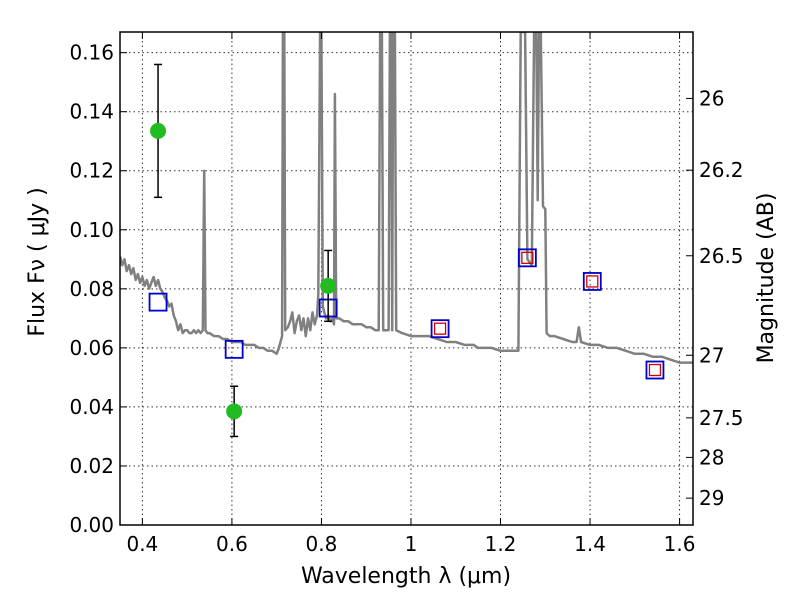 The image size is (800, 600). I want to click on y-tick-label: 0.06, so click(91, 348).